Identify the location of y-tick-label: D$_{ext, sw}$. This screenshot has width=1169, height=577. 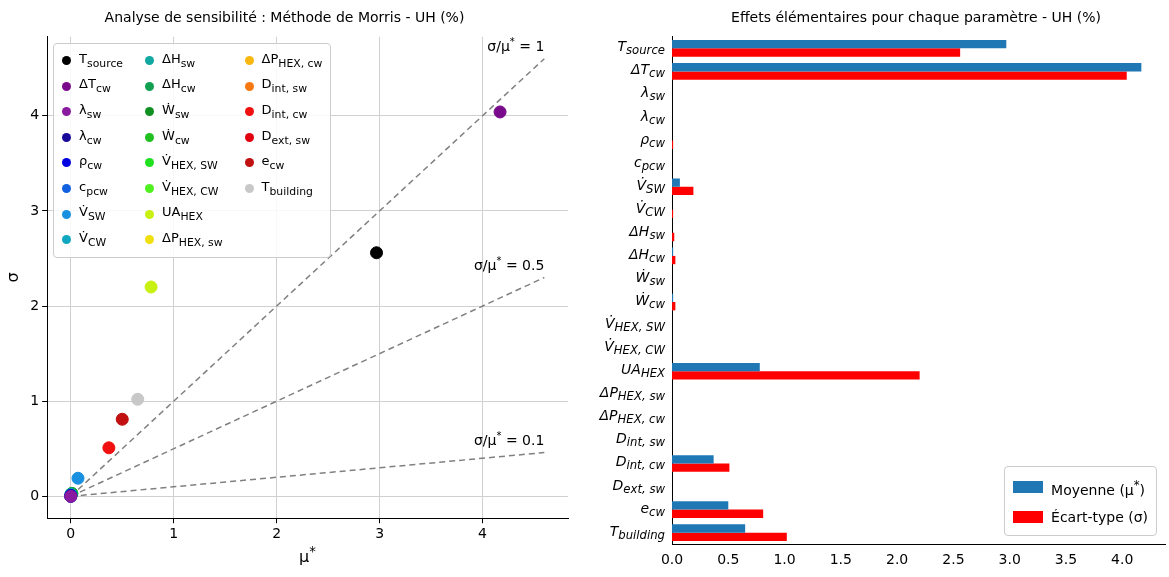
(638, 486).